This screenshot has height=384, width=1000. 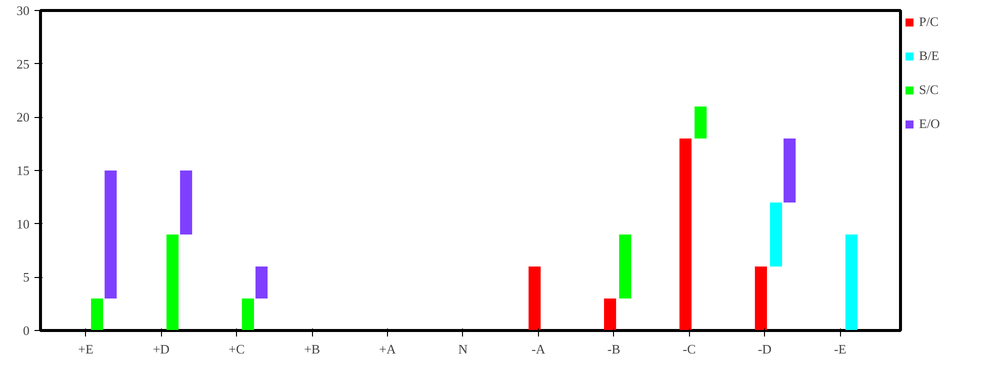 What do you see at coordinates (23, 10) in the screenshot?
I see `y-tick-label: 30` at bounding box center [23, 10].